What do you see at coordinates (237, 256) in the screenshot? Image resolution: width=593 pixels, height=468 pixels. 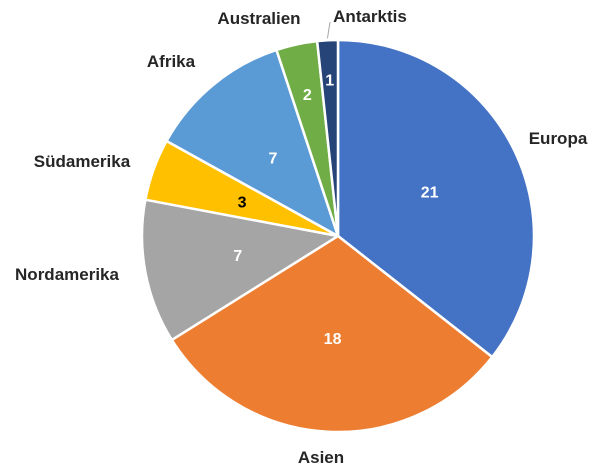 I see `value-label-nordamerika: 7` at bounding box center [237, 256].